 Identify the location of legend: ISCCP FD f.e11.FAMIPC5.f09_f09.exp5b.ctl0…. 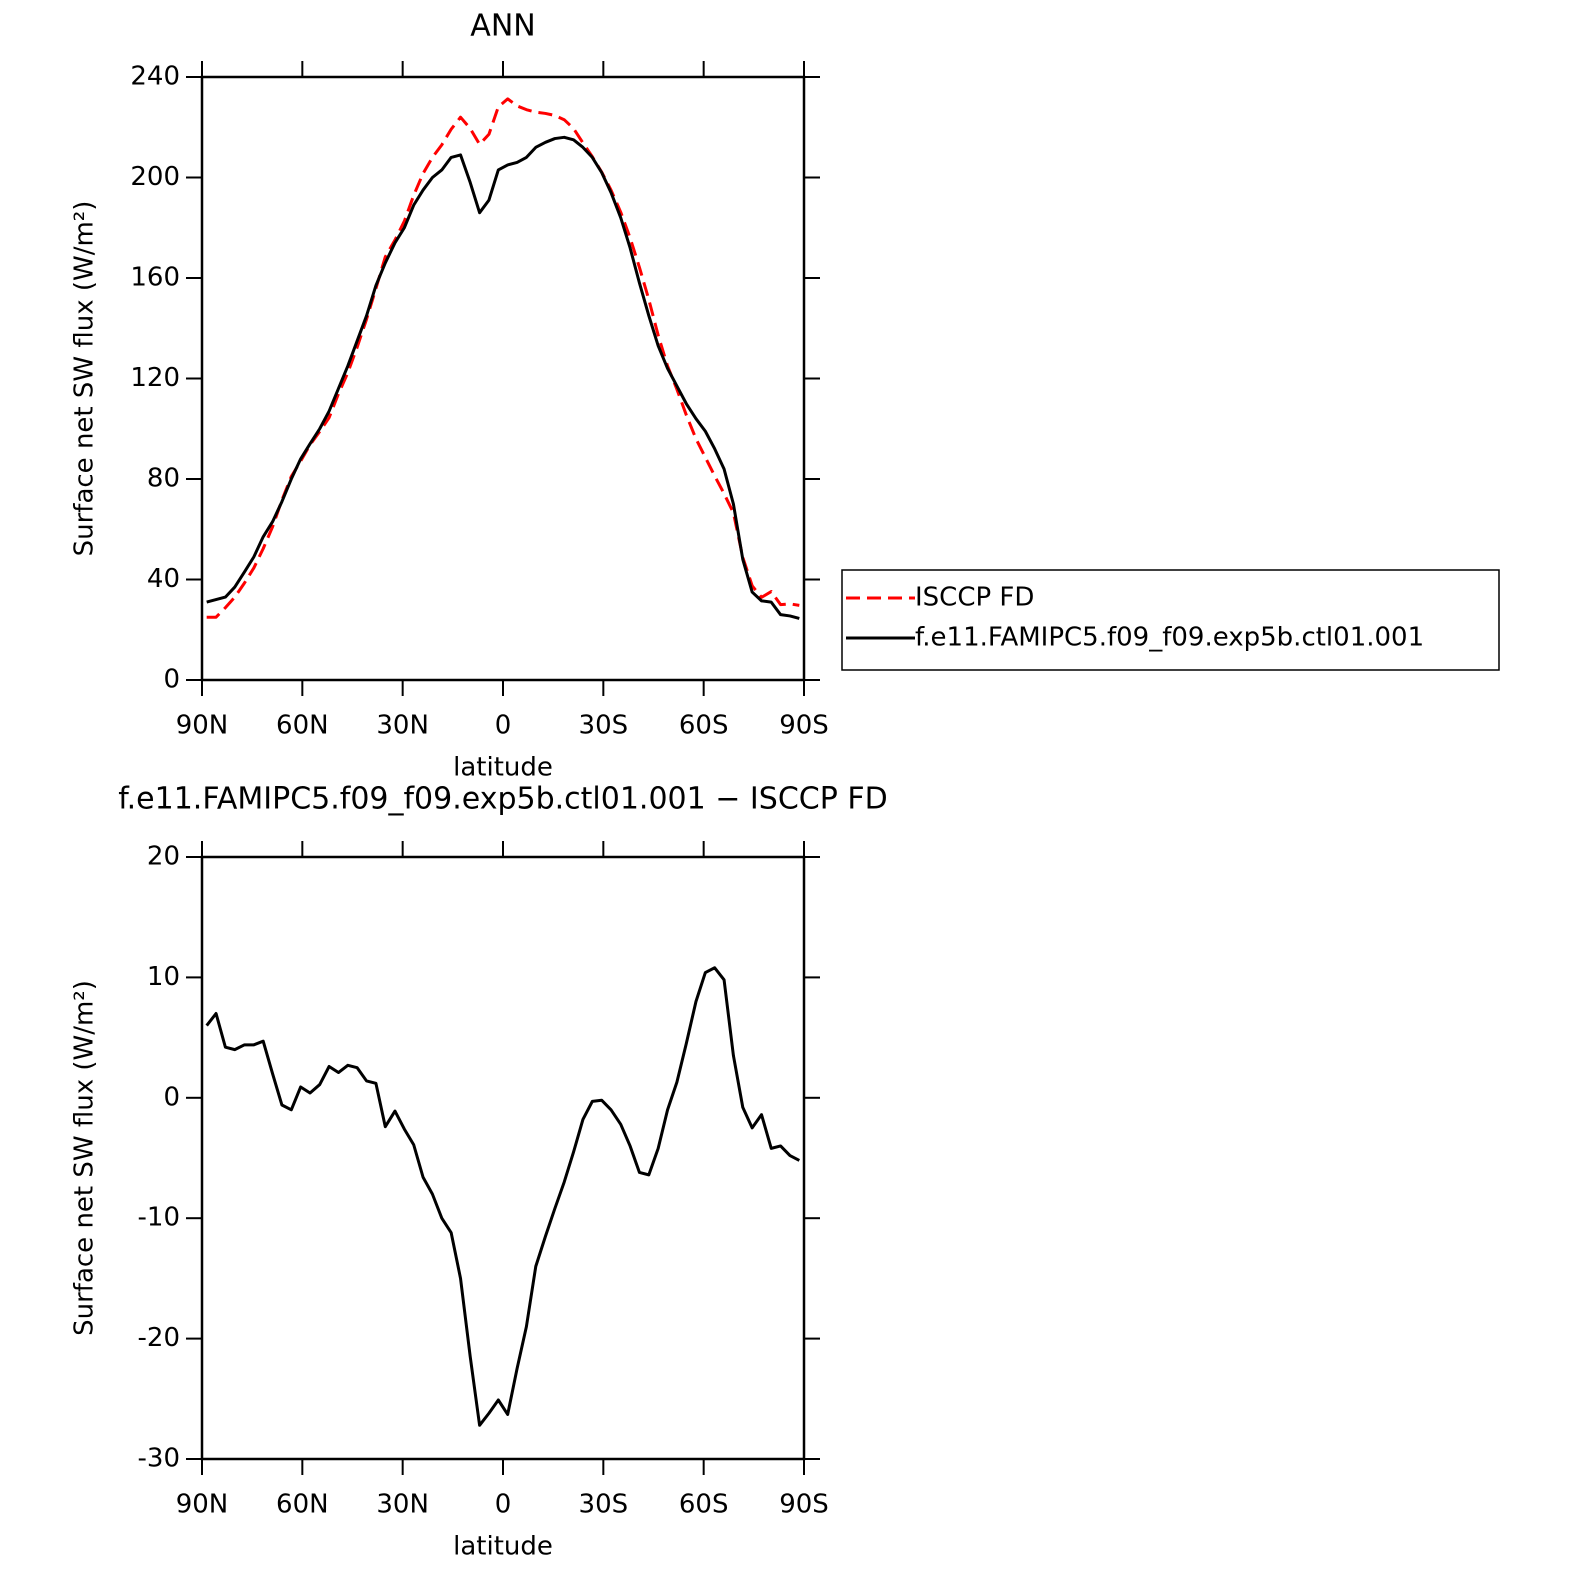
(1170, 620).